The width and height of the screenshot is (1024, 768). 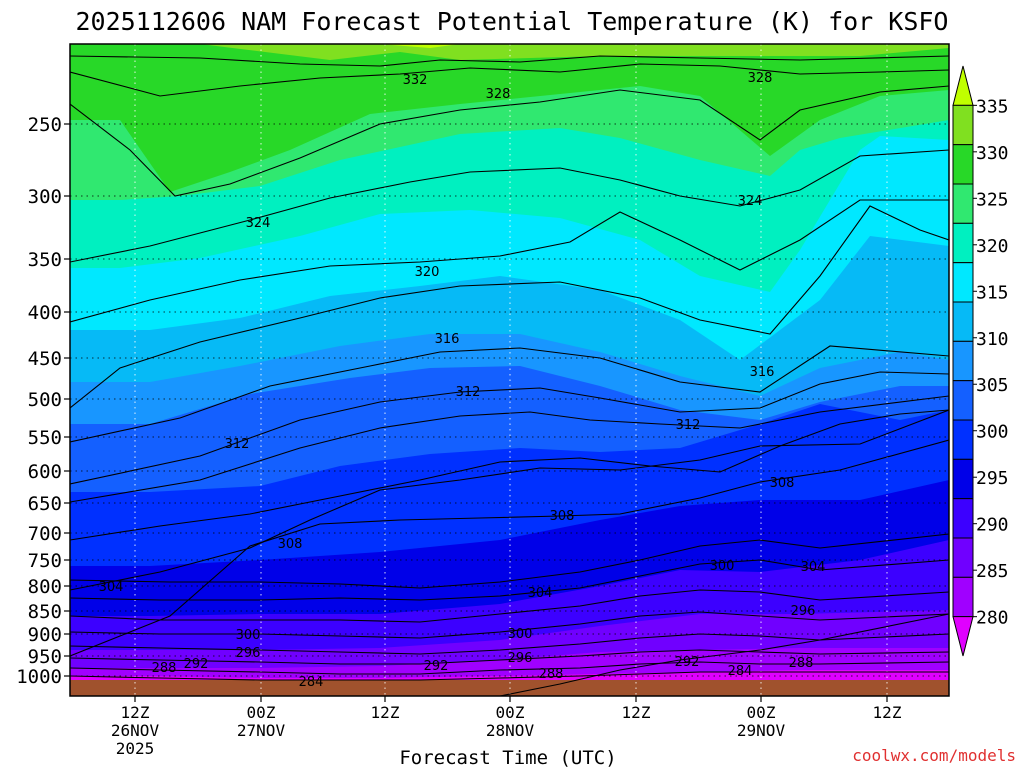 What do you see at coordinates (45, 561) in the screenshot?
I see `y-tick-label: 750` at bounding box center [45, 561].